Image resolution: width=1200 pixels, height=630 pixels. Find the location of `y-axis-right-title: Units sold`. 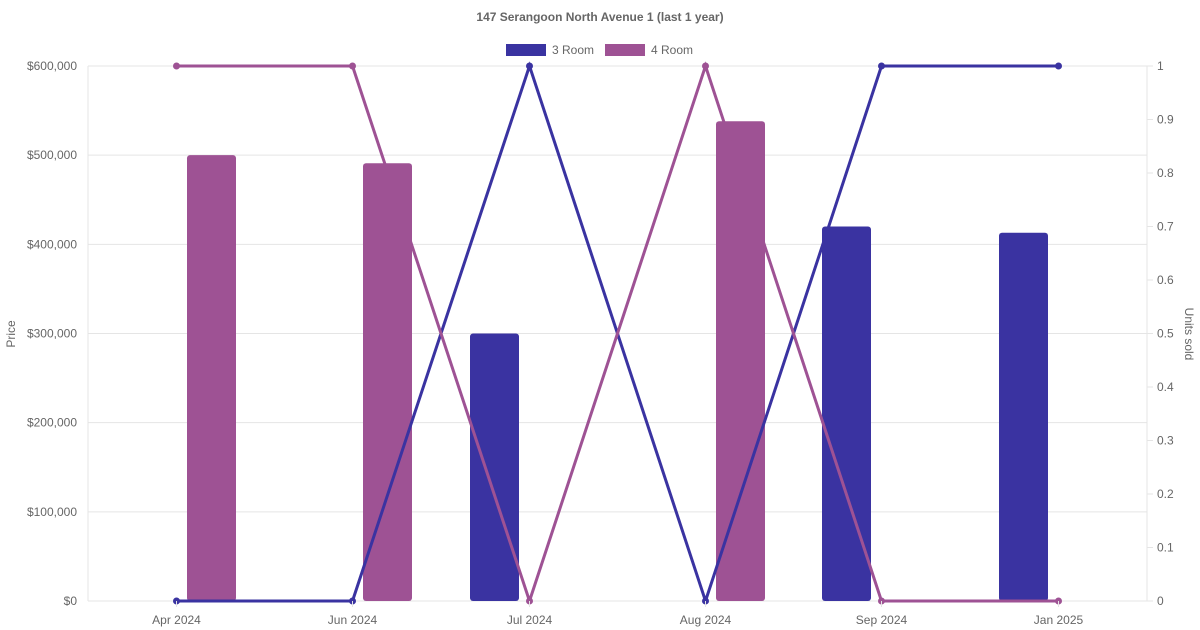

y-axis-right-title: Units sold is located at coordinates (1189, 334).